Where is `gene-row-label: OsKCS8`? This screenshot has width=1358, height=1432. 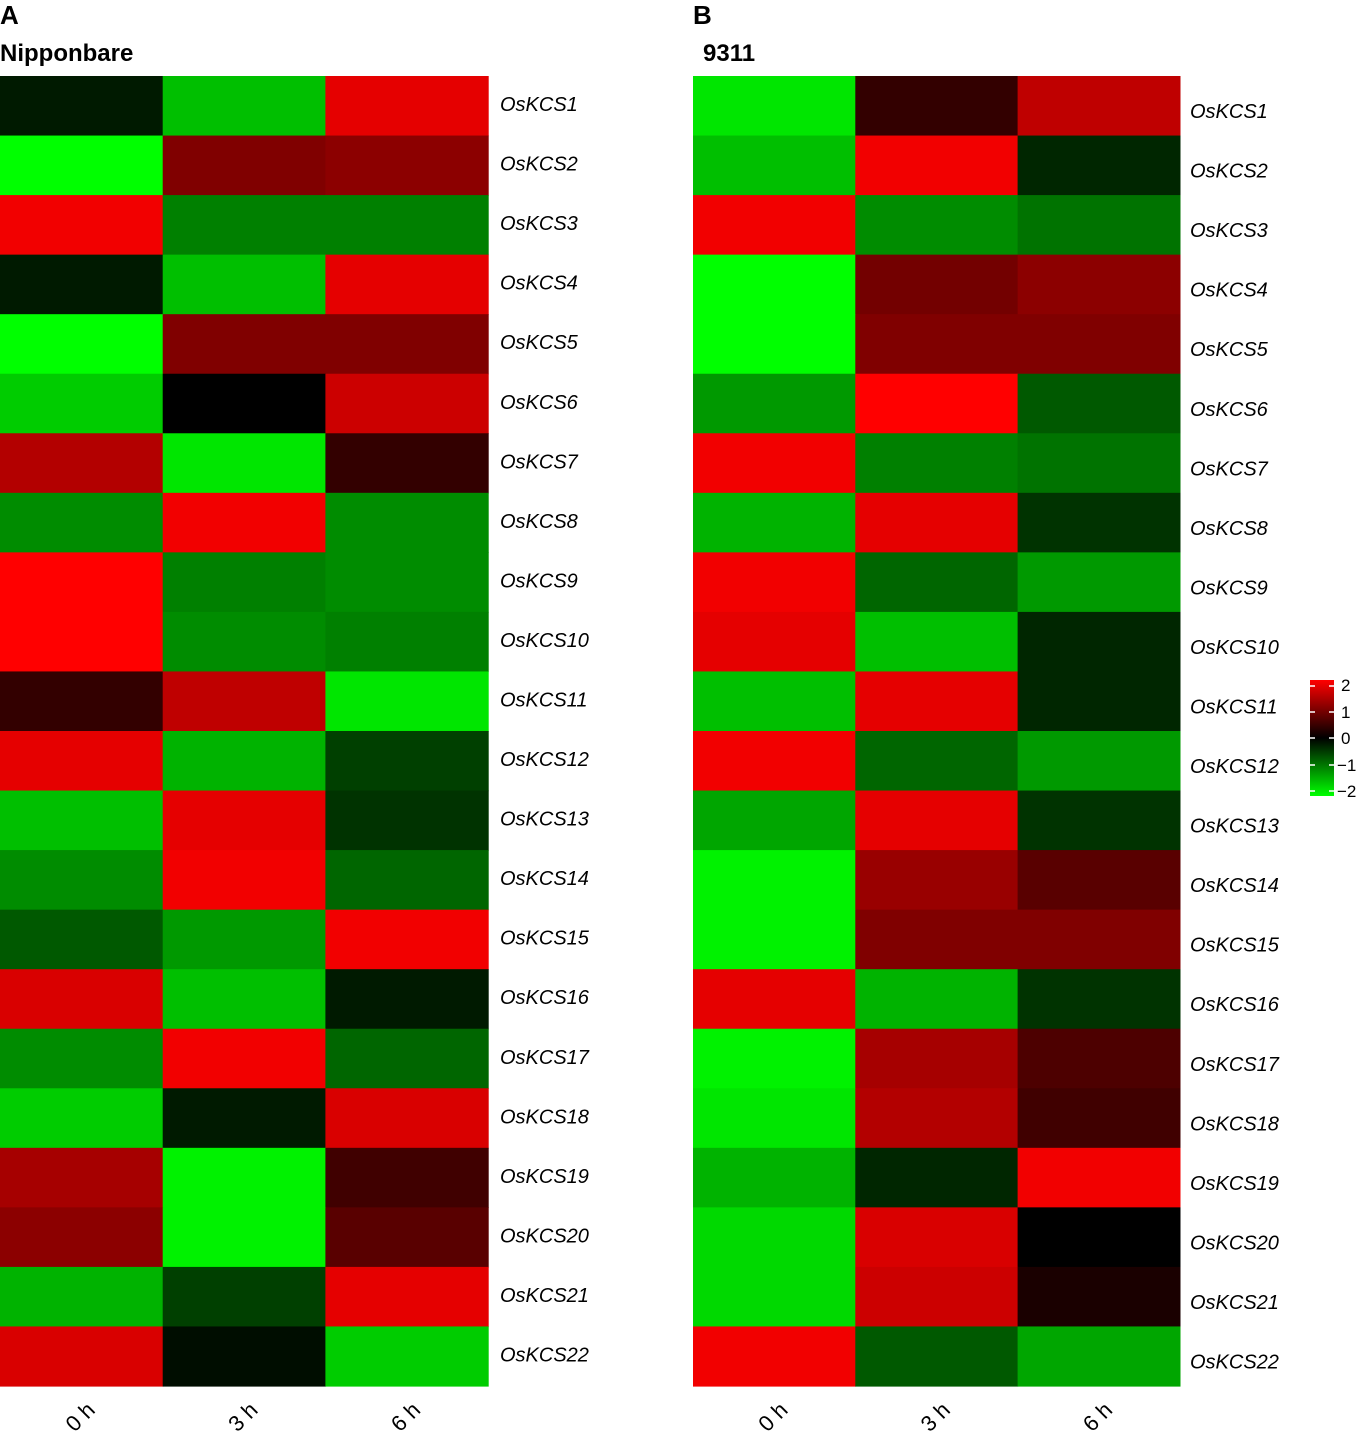
gene-row-label: OsKCS8 is located at coordinates (1229, 529).